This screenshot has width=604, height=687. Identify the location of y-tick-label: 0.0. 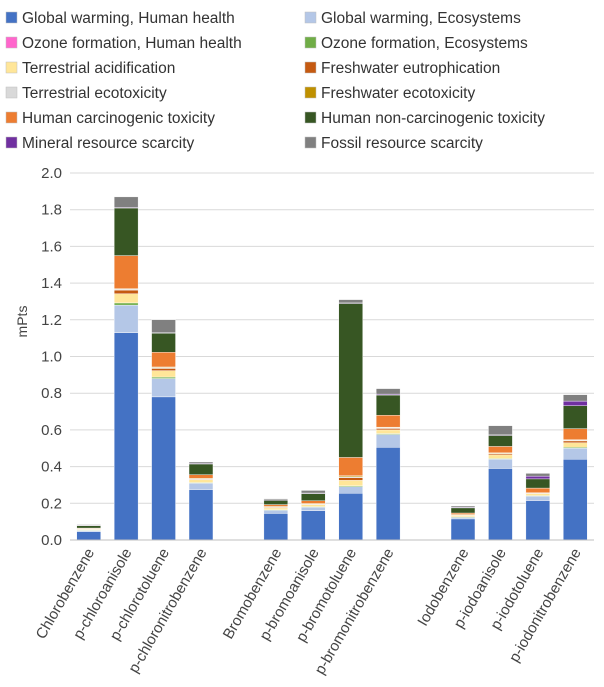
(51, 540).